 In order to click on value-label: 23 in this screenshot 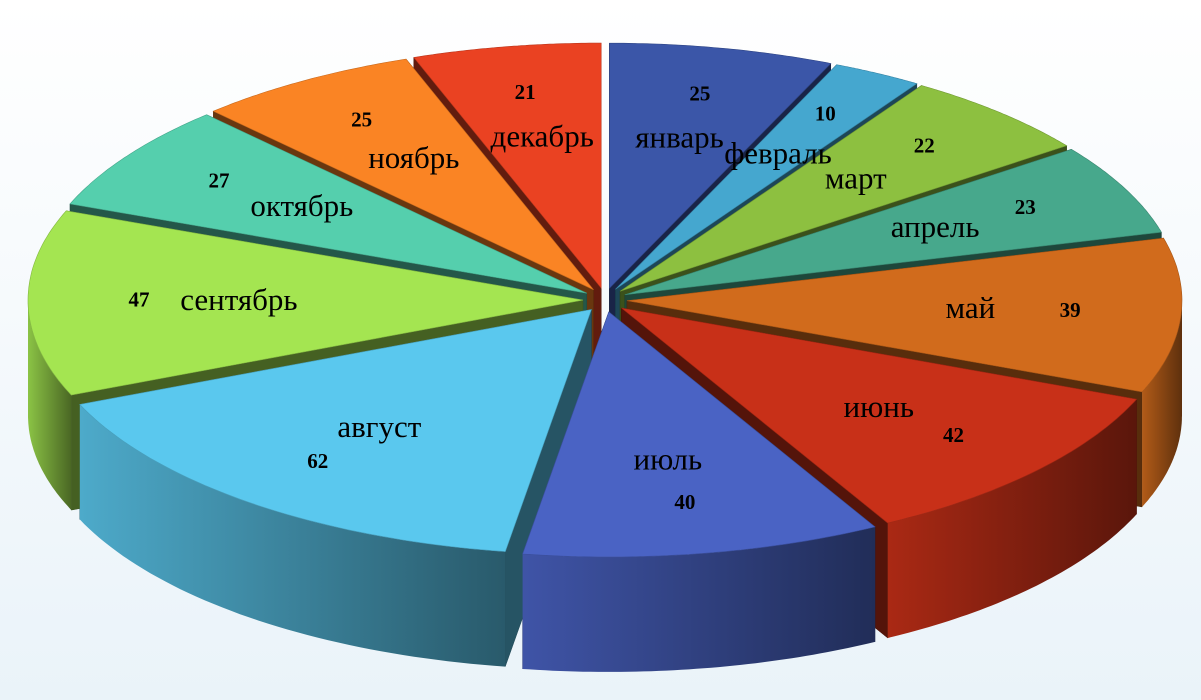, I will do `click(1025, 207)`.